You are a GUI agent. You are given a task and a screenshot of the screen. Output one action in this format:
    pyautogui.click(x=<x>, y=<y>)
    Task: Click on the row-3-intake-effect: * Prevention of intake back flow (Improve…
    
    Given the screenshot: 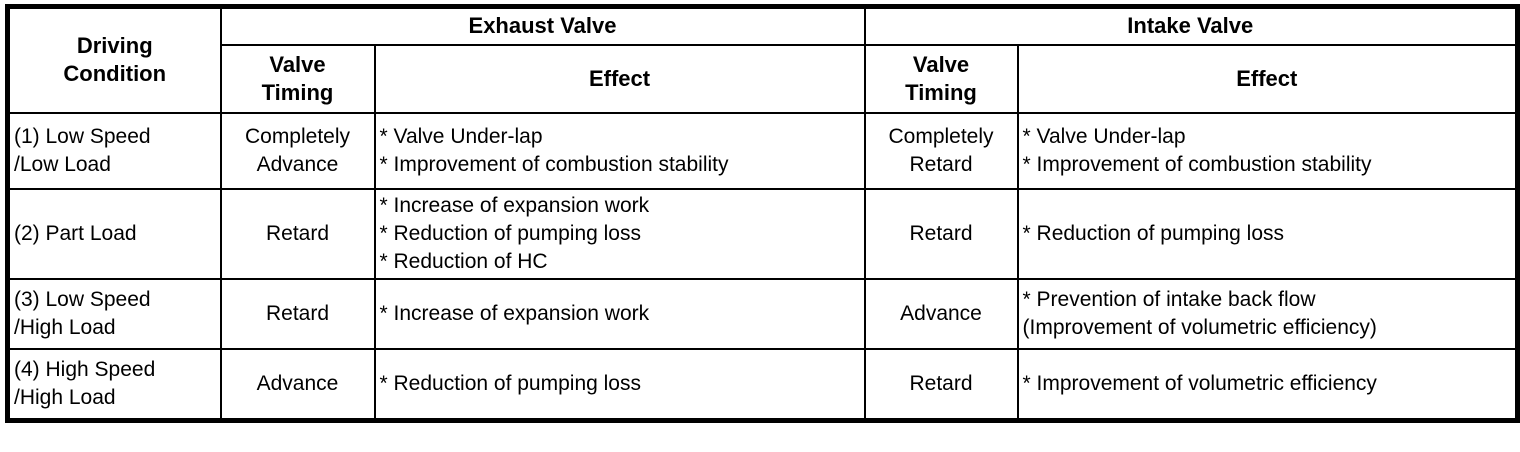 What is the action you would take?
    pyautogui.click(x=1267, y=313)
    